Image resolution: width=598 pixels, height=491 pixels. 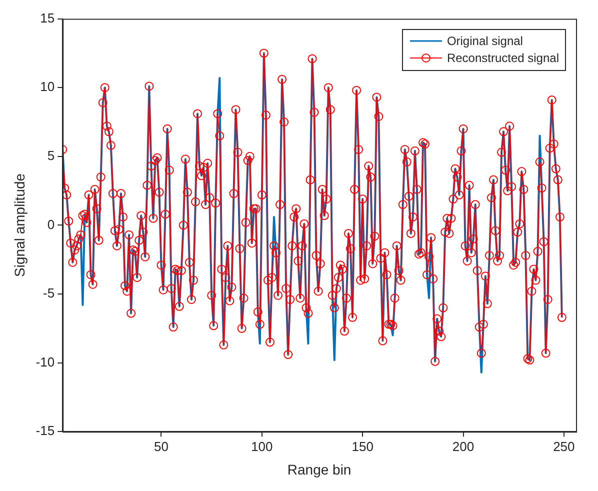 What do you see at coordinates (484, 41) in the screenshot?
I see `legend-label: Original signal` at bounding box center [484, 41].